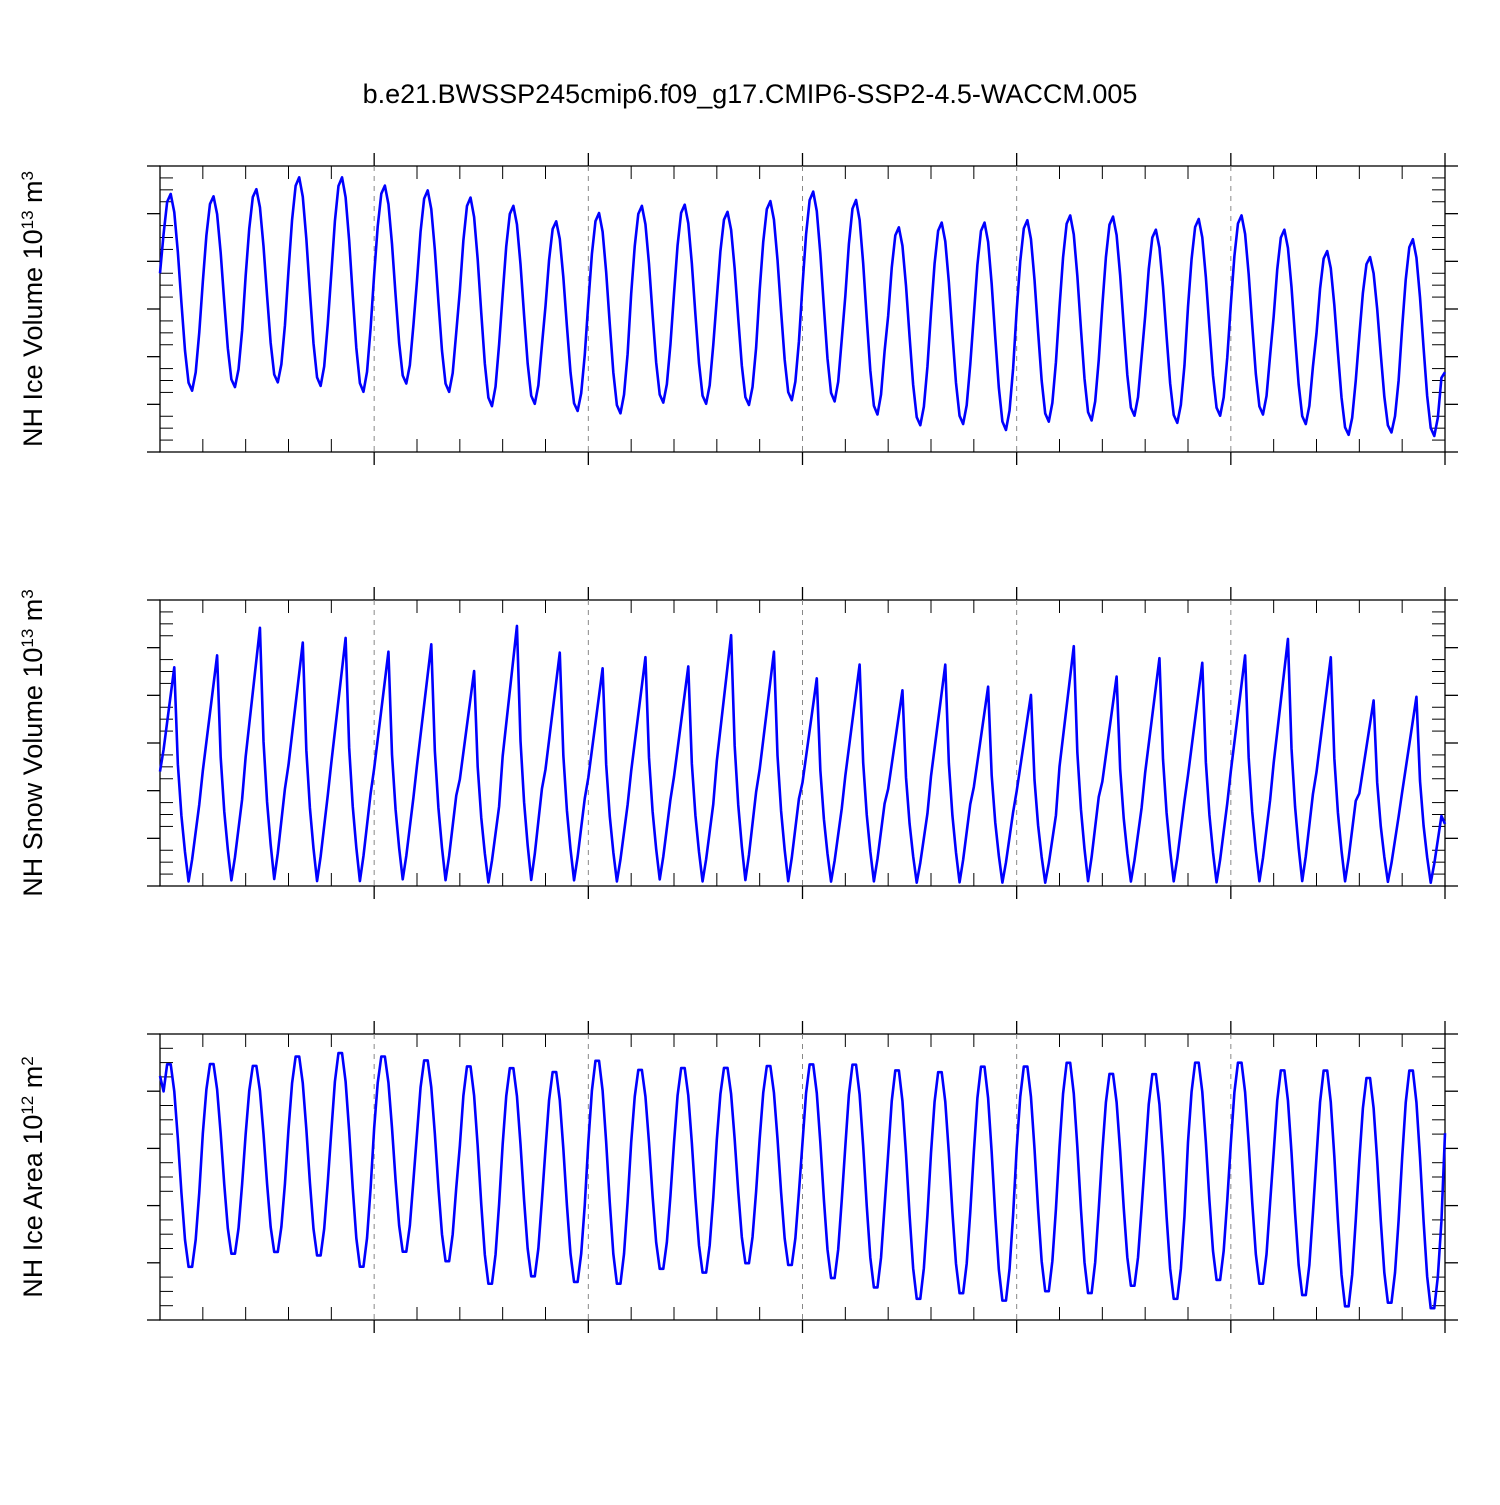 The width and height of the screenshot is (1500, 1505). Describe the element at coordinates (27, 219) in the screenshot. I see `ice-volume-y-axis-label-part: 13` at that location.